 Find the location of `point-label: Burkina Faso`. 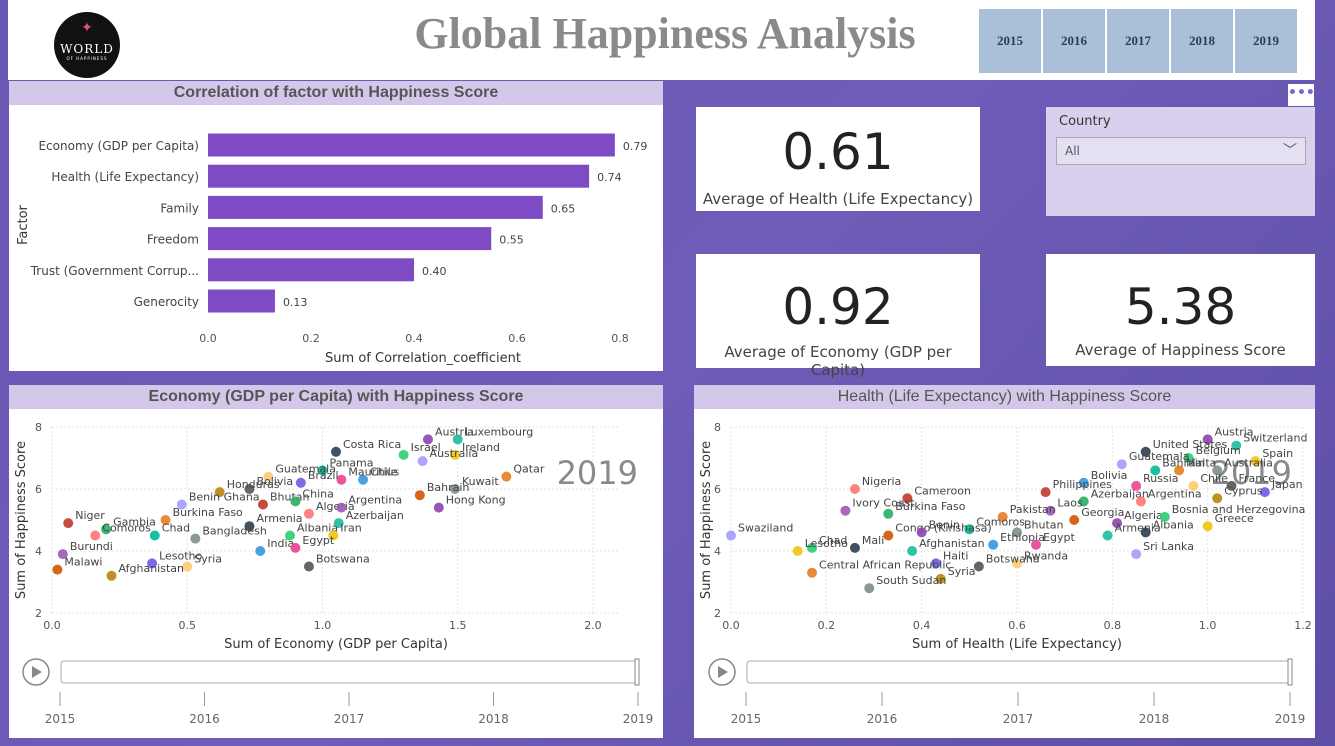

point-label: Burkina Faso is located at coordinates (930, 506).